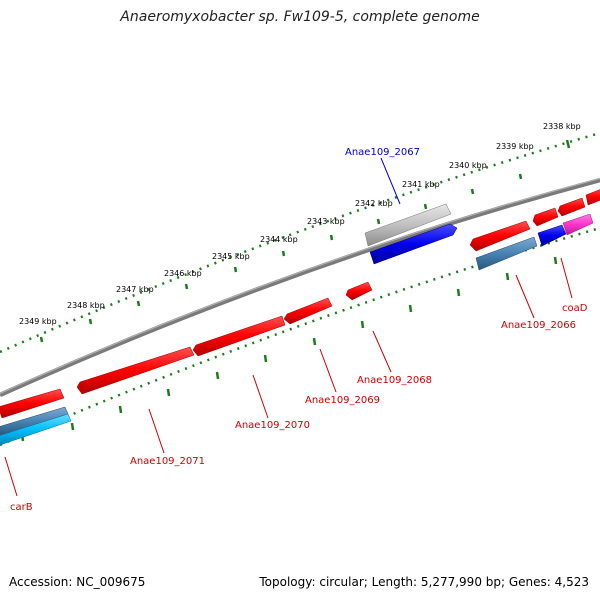 This screenshot has height=600, width=600. Describe the element at coordinates (468, 165) in the screenshot. I see `scale-label-2340: 2340 kbp` at that location.